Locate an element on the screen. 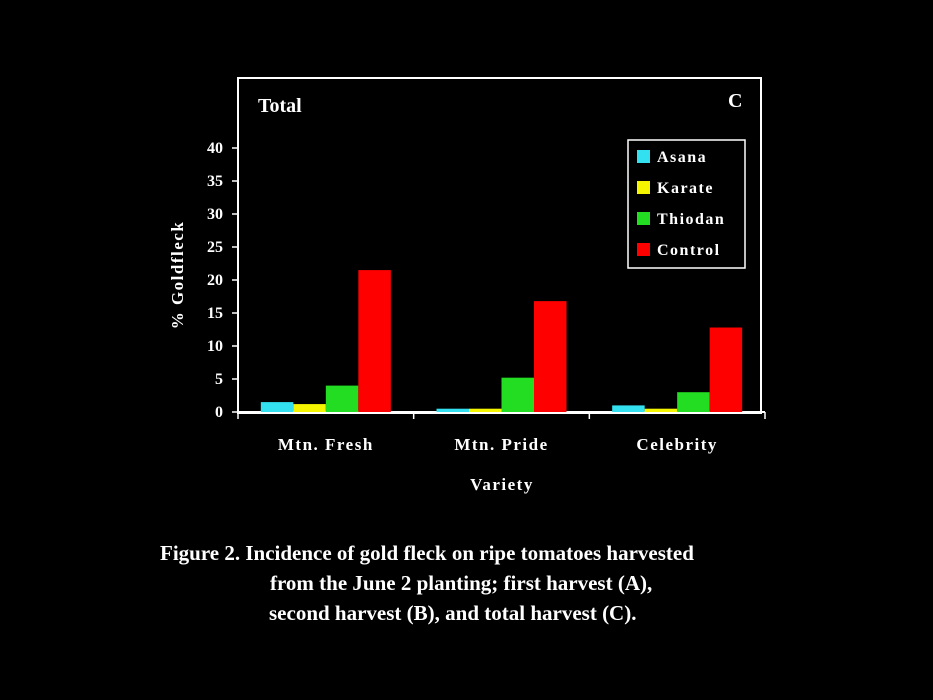 The width and height of the screenshot is (933, 700). legend-label-karate: Karate is located at coordinates (685, 188).